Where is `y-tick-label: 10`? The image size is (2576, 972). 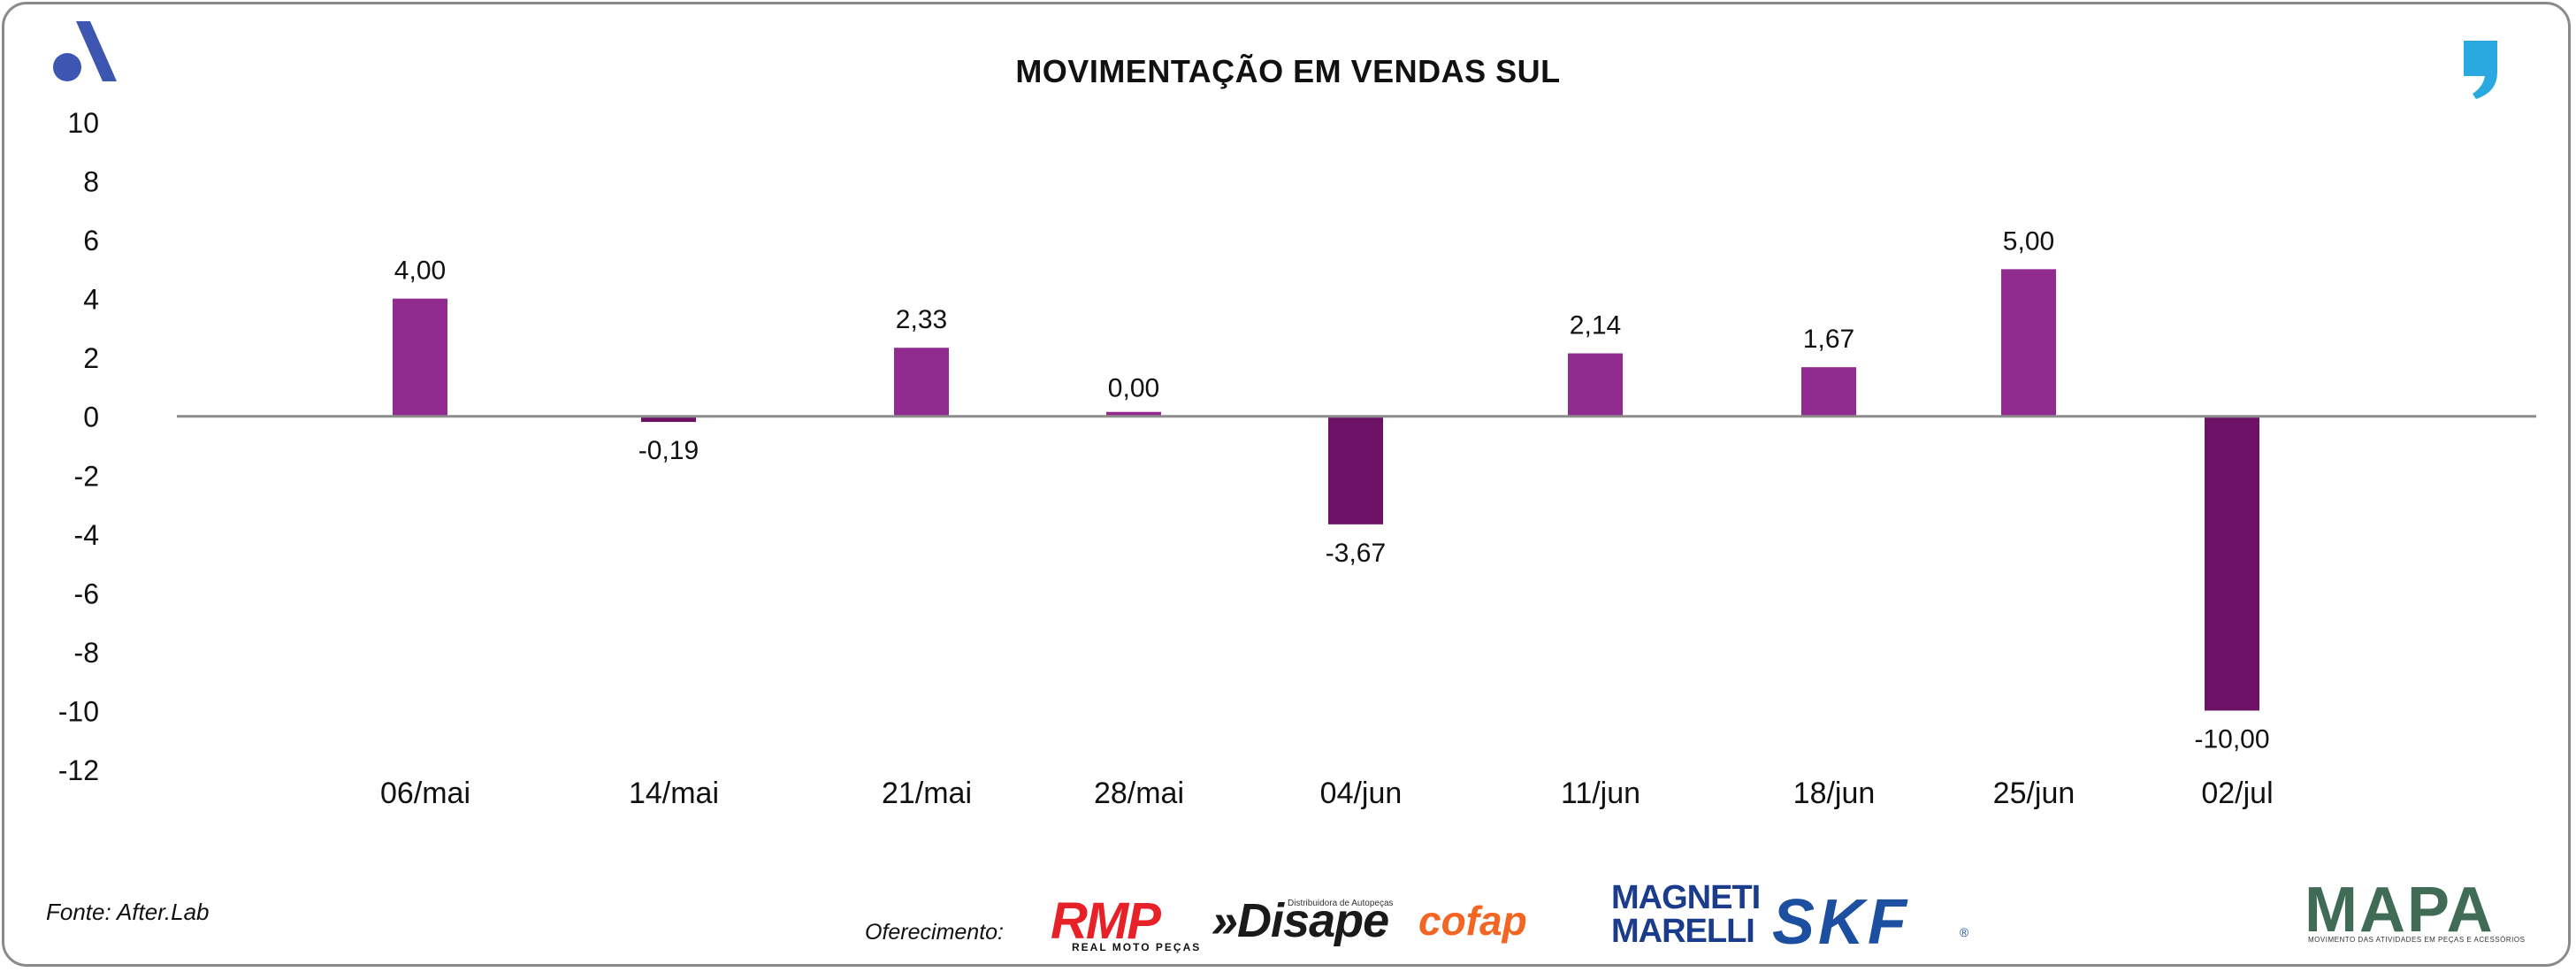 y-tick-label: 10 is located at coordinates (83, 123).